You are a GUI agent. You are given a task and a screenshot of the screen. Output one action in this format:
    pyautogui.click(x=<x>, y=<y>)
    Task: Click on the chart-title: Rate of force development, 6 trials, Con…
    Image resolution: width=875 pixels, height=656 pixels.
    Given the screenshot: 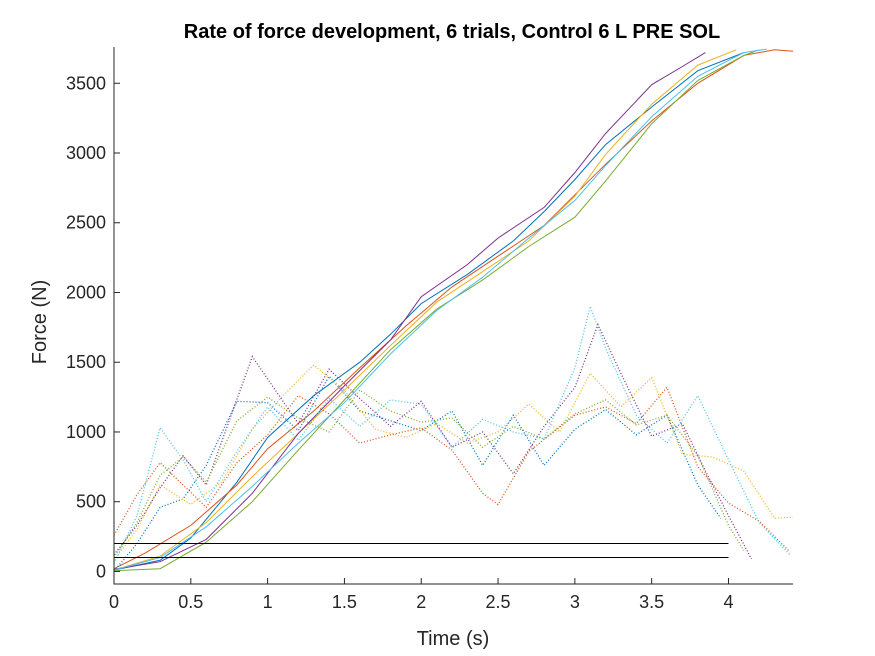 What is the action you would take?
    pyautogui.click(x=452, y=32)
    